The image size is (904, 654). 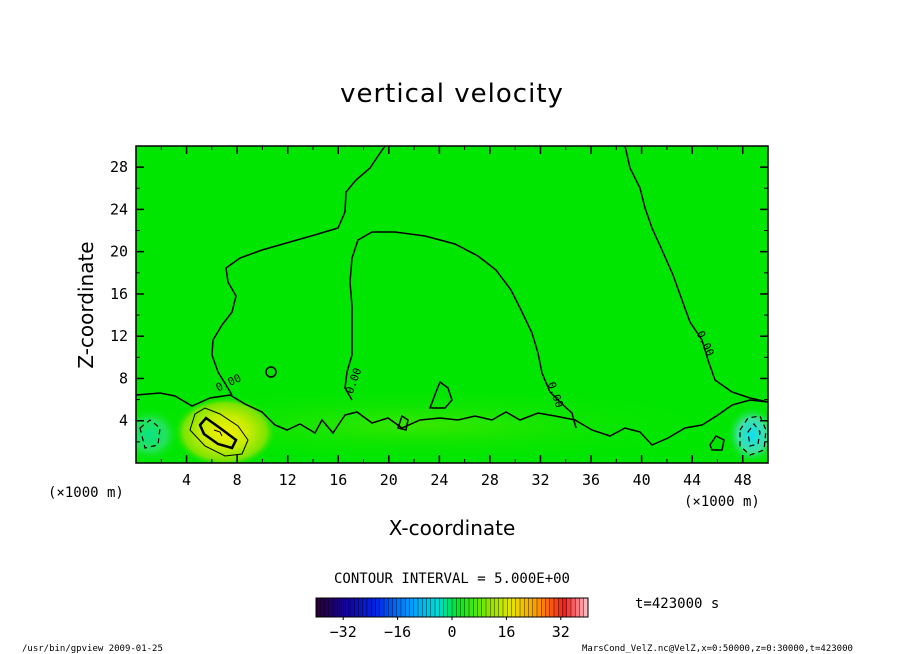 I want to click on x-tick-label: 12, so click(x=288, y=480).